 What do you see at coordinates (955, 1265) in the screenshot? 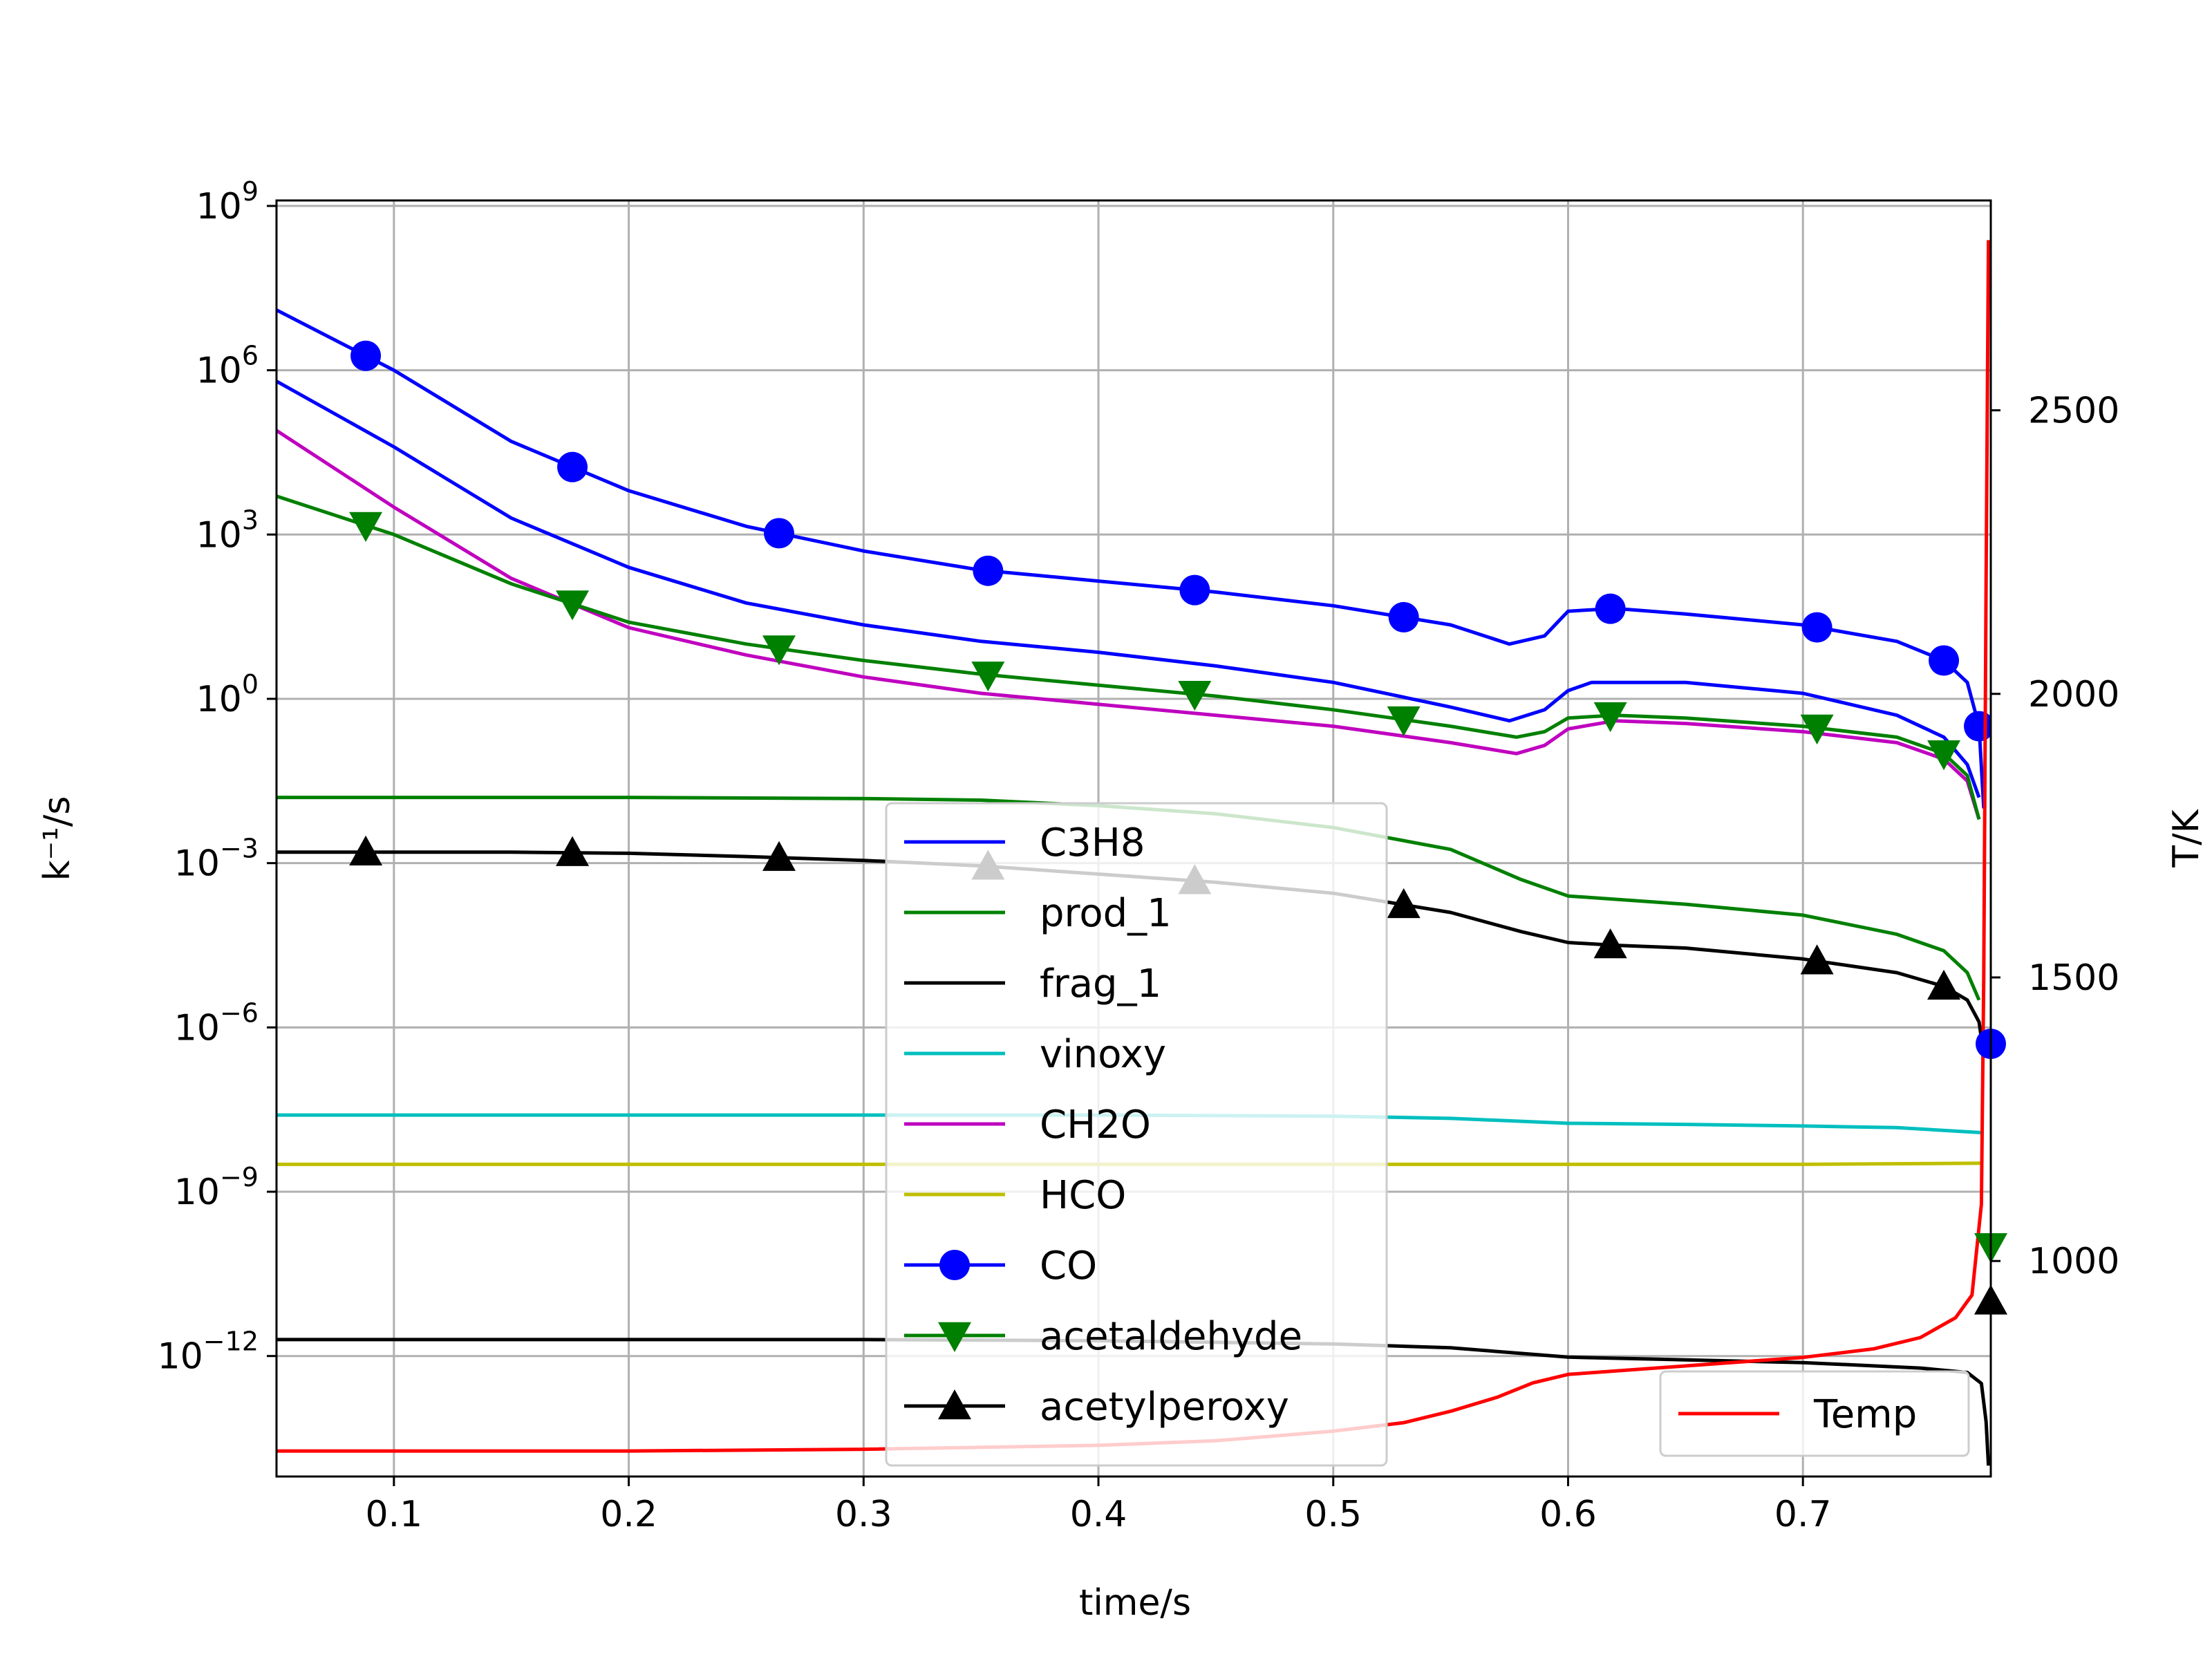
I see `legend-marker-CO` at bounding box center [955, 1265].